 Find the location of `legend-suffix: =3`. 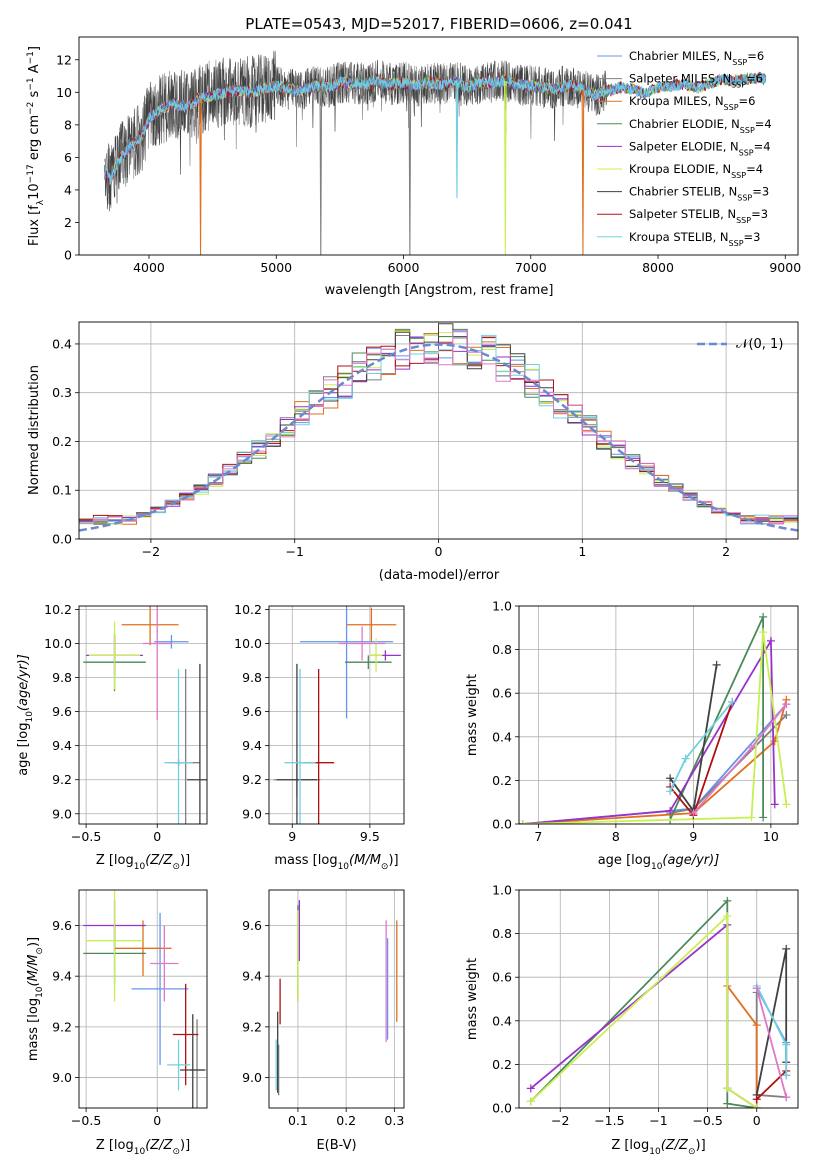

legend-suffix: =3 is located at coordinates (760, 192).